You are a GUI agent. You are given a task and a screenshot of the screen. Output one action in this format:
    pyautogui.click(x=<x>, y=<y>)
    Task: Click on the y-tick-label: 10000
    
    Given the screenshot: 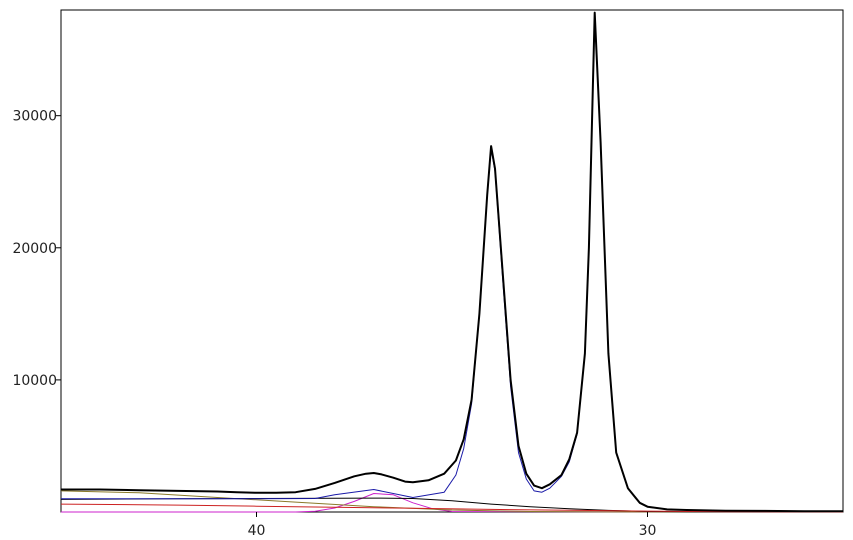 What is the action you would take?
    pyautogui.click(x=34, y=381)
    